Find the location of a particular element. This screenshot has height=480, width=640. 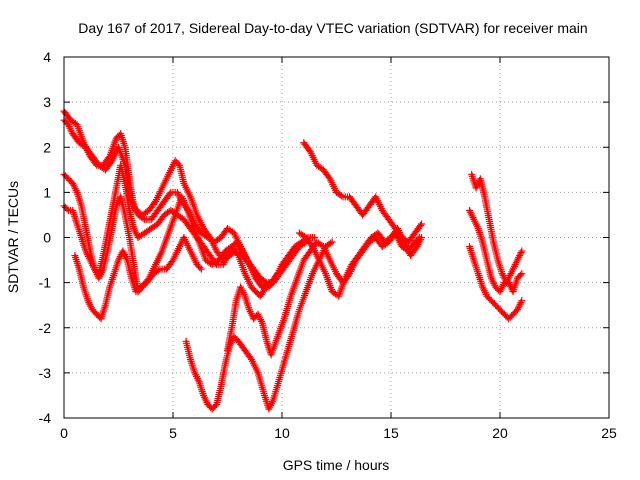

x-tick-label: 15 is located at coordinates (391, 433).